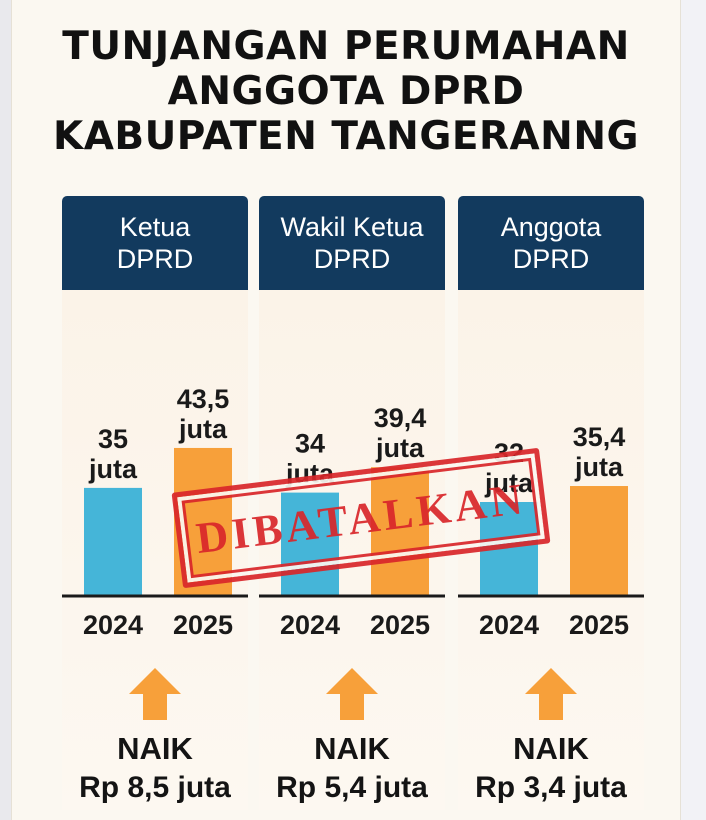 The height and width of the screenshot is (820, 706). Describe the element at coordinates (155, 227) in the screenshot. I see `panel-header-line-1: Ketua` at that location.